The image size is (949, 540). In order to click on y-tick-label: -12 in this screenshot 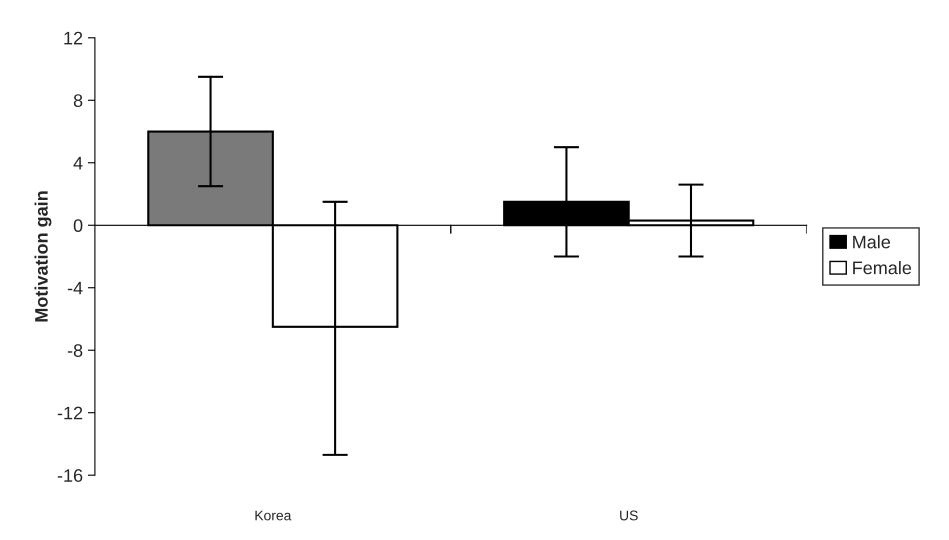, I will do `click(70, 413)`.